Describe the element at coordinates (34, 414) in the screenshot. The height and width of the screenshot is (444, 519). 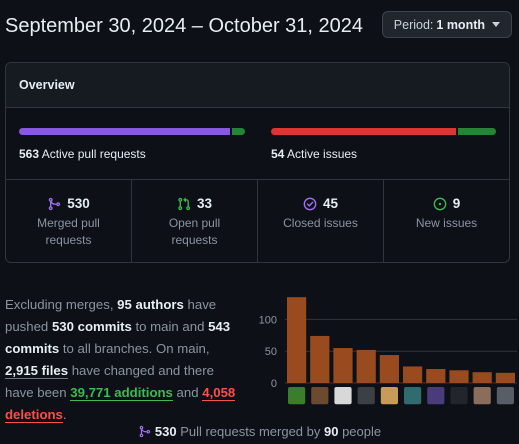
I see `deletions-word: deletions` at that location.